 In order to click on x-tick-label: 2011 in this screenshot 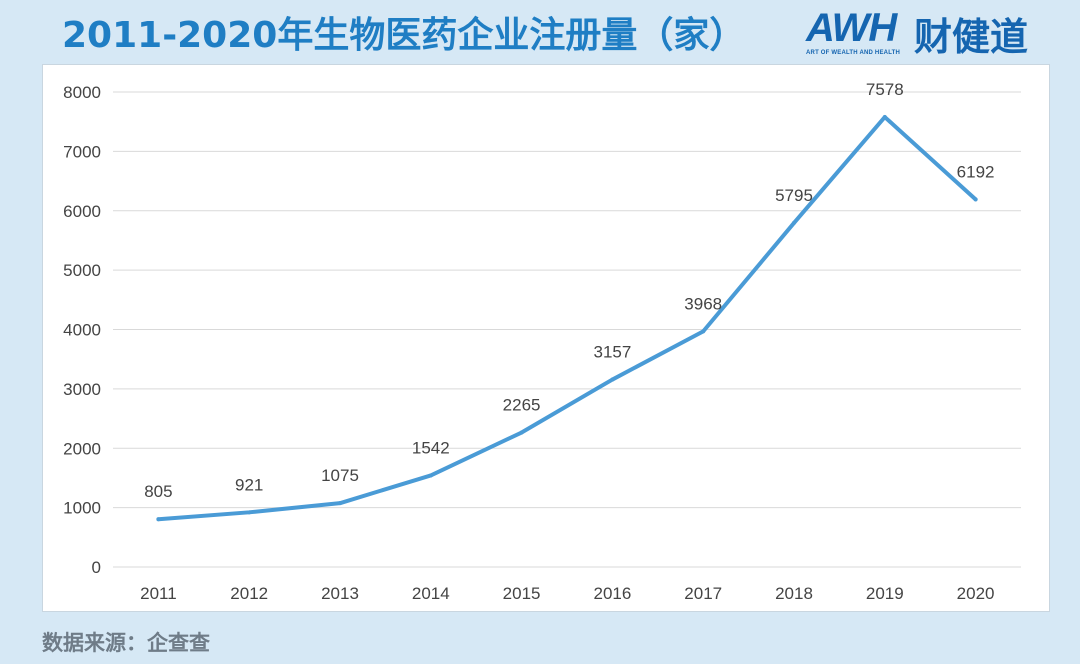, I will do `click(158, 593)`.